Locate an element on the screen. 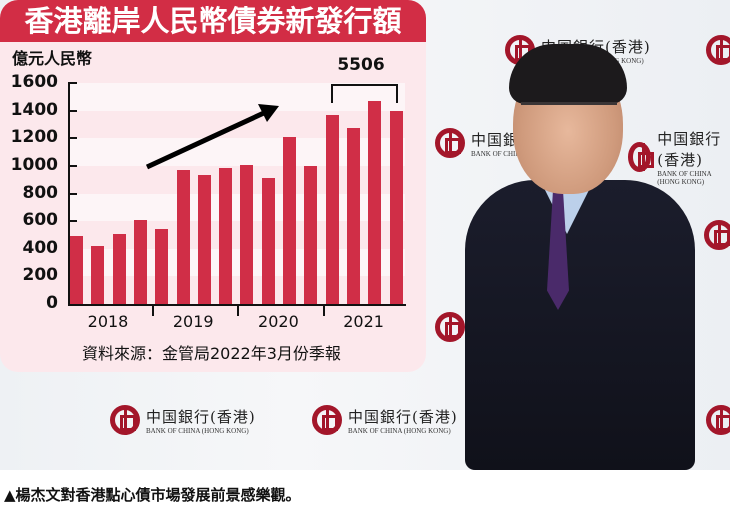 The height and width of the screenshot is (521, 730). source-note: 資料來源：金管局2022年3月份季報 is located at coordinates (211, 353).